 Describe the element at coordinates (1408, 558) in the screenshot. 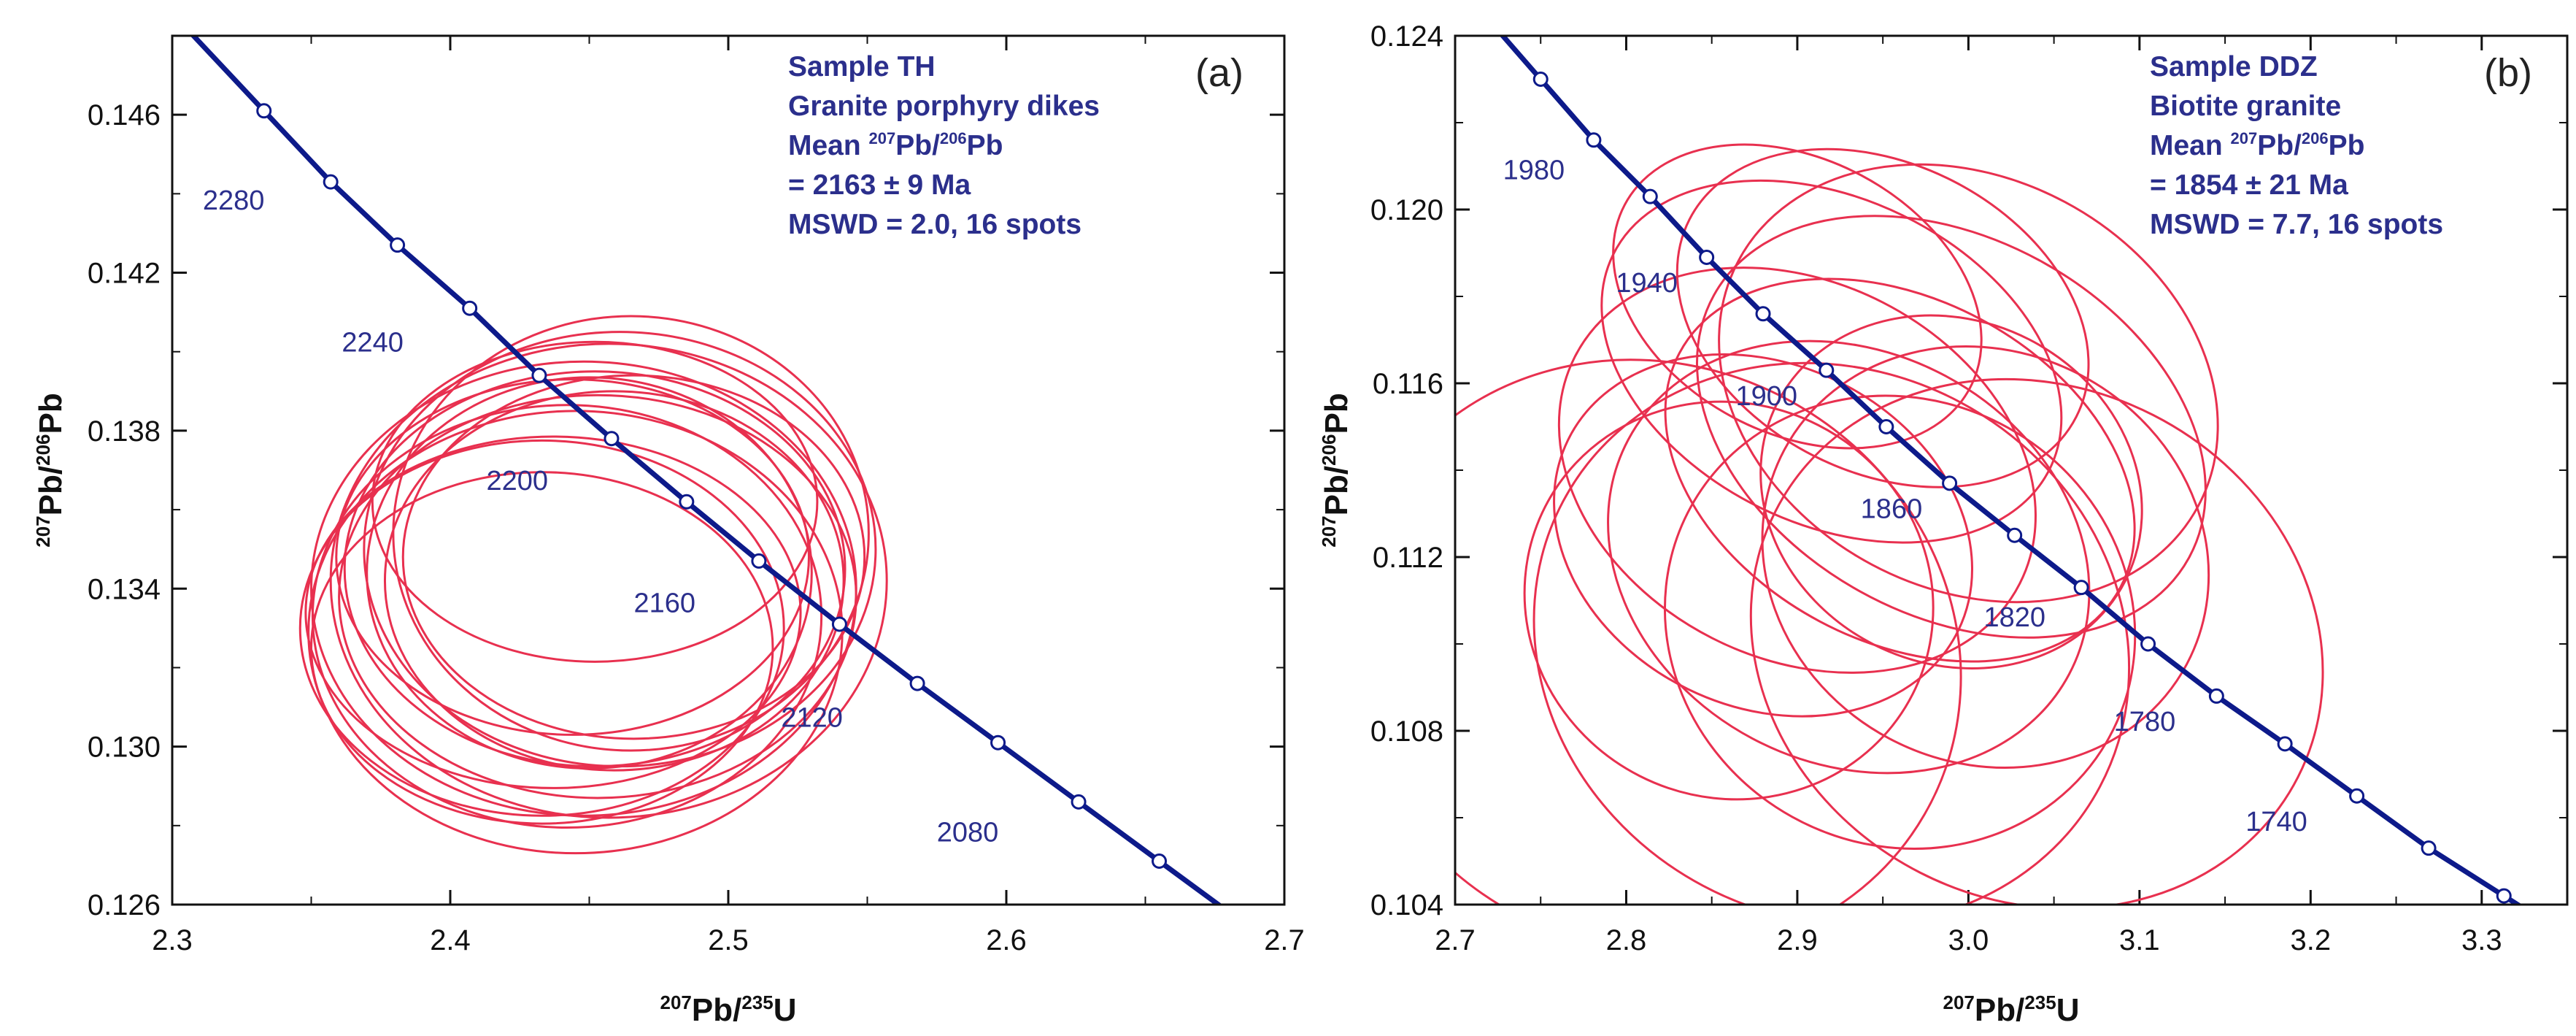

I see `y-tick-label: 0.112` at that location.